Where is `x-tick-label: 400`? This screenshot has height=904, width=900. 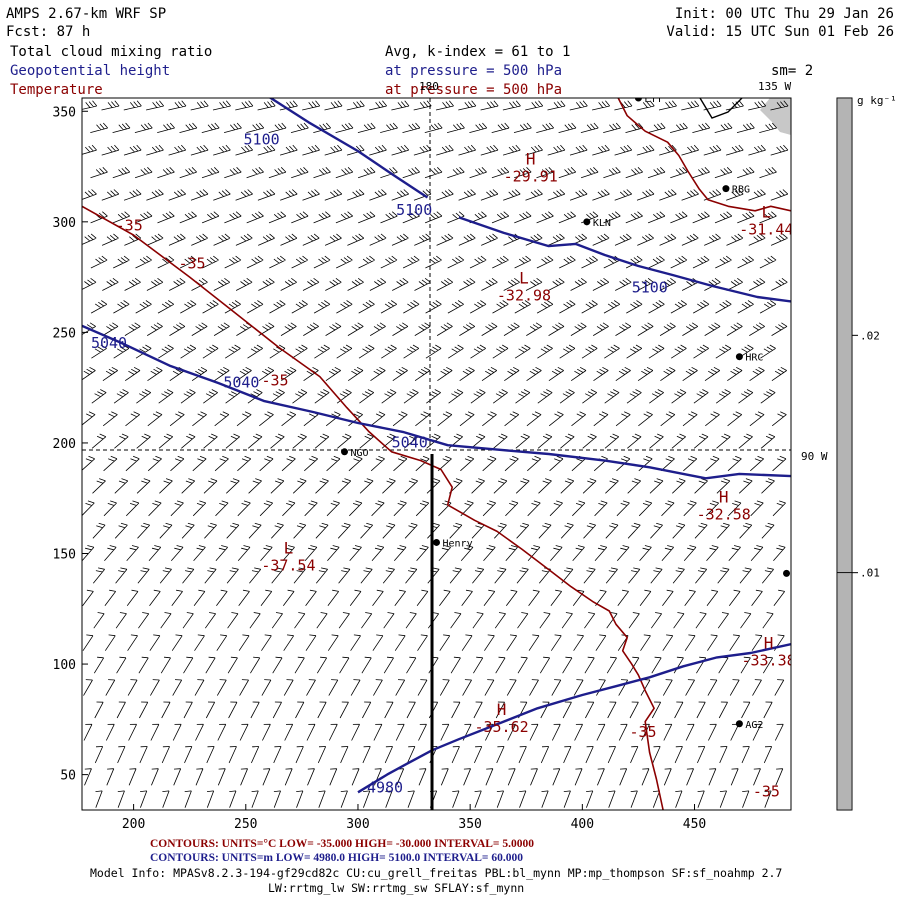
x-tick-label: 400 is located at coordinates (582, 824).